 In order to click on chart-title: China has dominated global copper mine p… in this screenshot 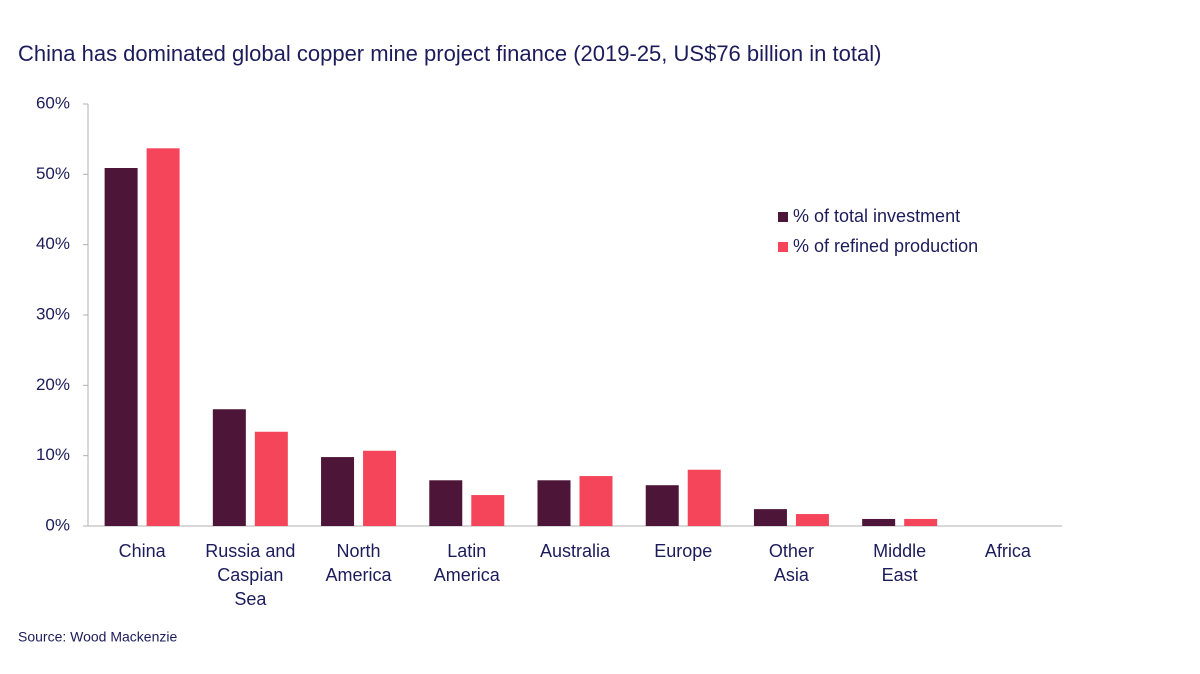, I will do `click(449, 53)`.